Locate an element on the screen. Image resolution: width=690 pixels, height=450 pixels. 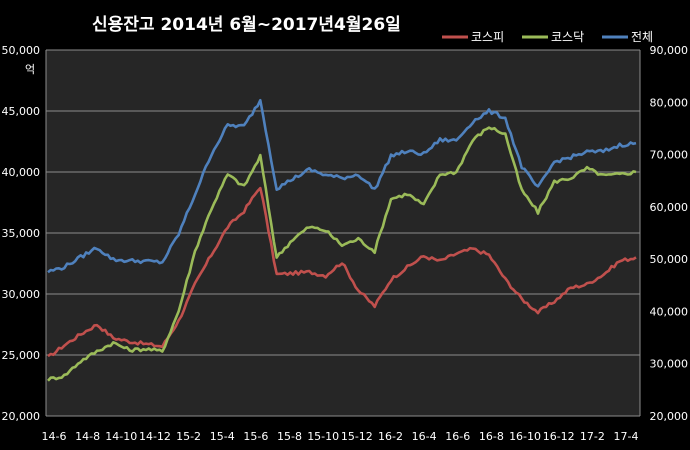
right-tick-label: 20,000 is located at coordinates (669, 416).